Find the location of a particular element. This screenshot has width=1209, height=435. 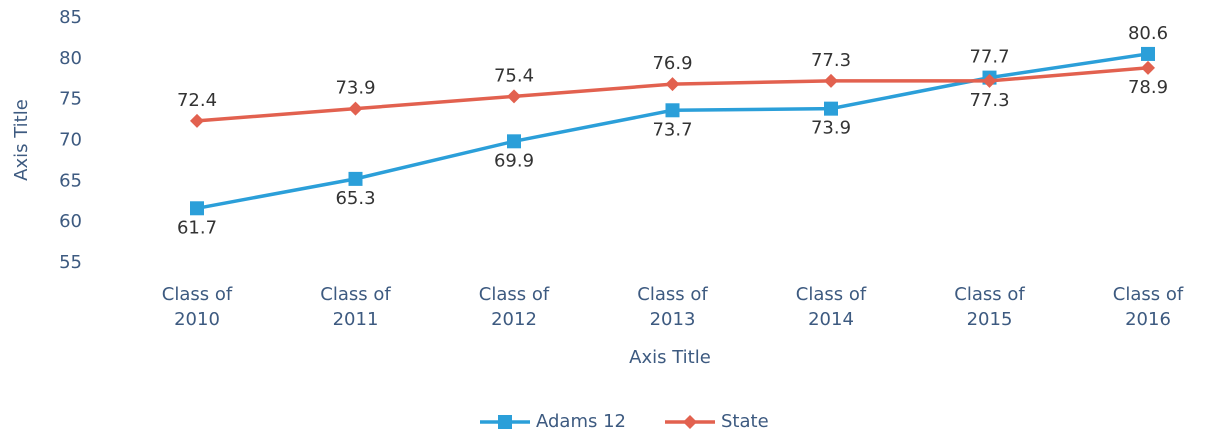

data-label: 78.9 is located at coordinates (1148, 87).